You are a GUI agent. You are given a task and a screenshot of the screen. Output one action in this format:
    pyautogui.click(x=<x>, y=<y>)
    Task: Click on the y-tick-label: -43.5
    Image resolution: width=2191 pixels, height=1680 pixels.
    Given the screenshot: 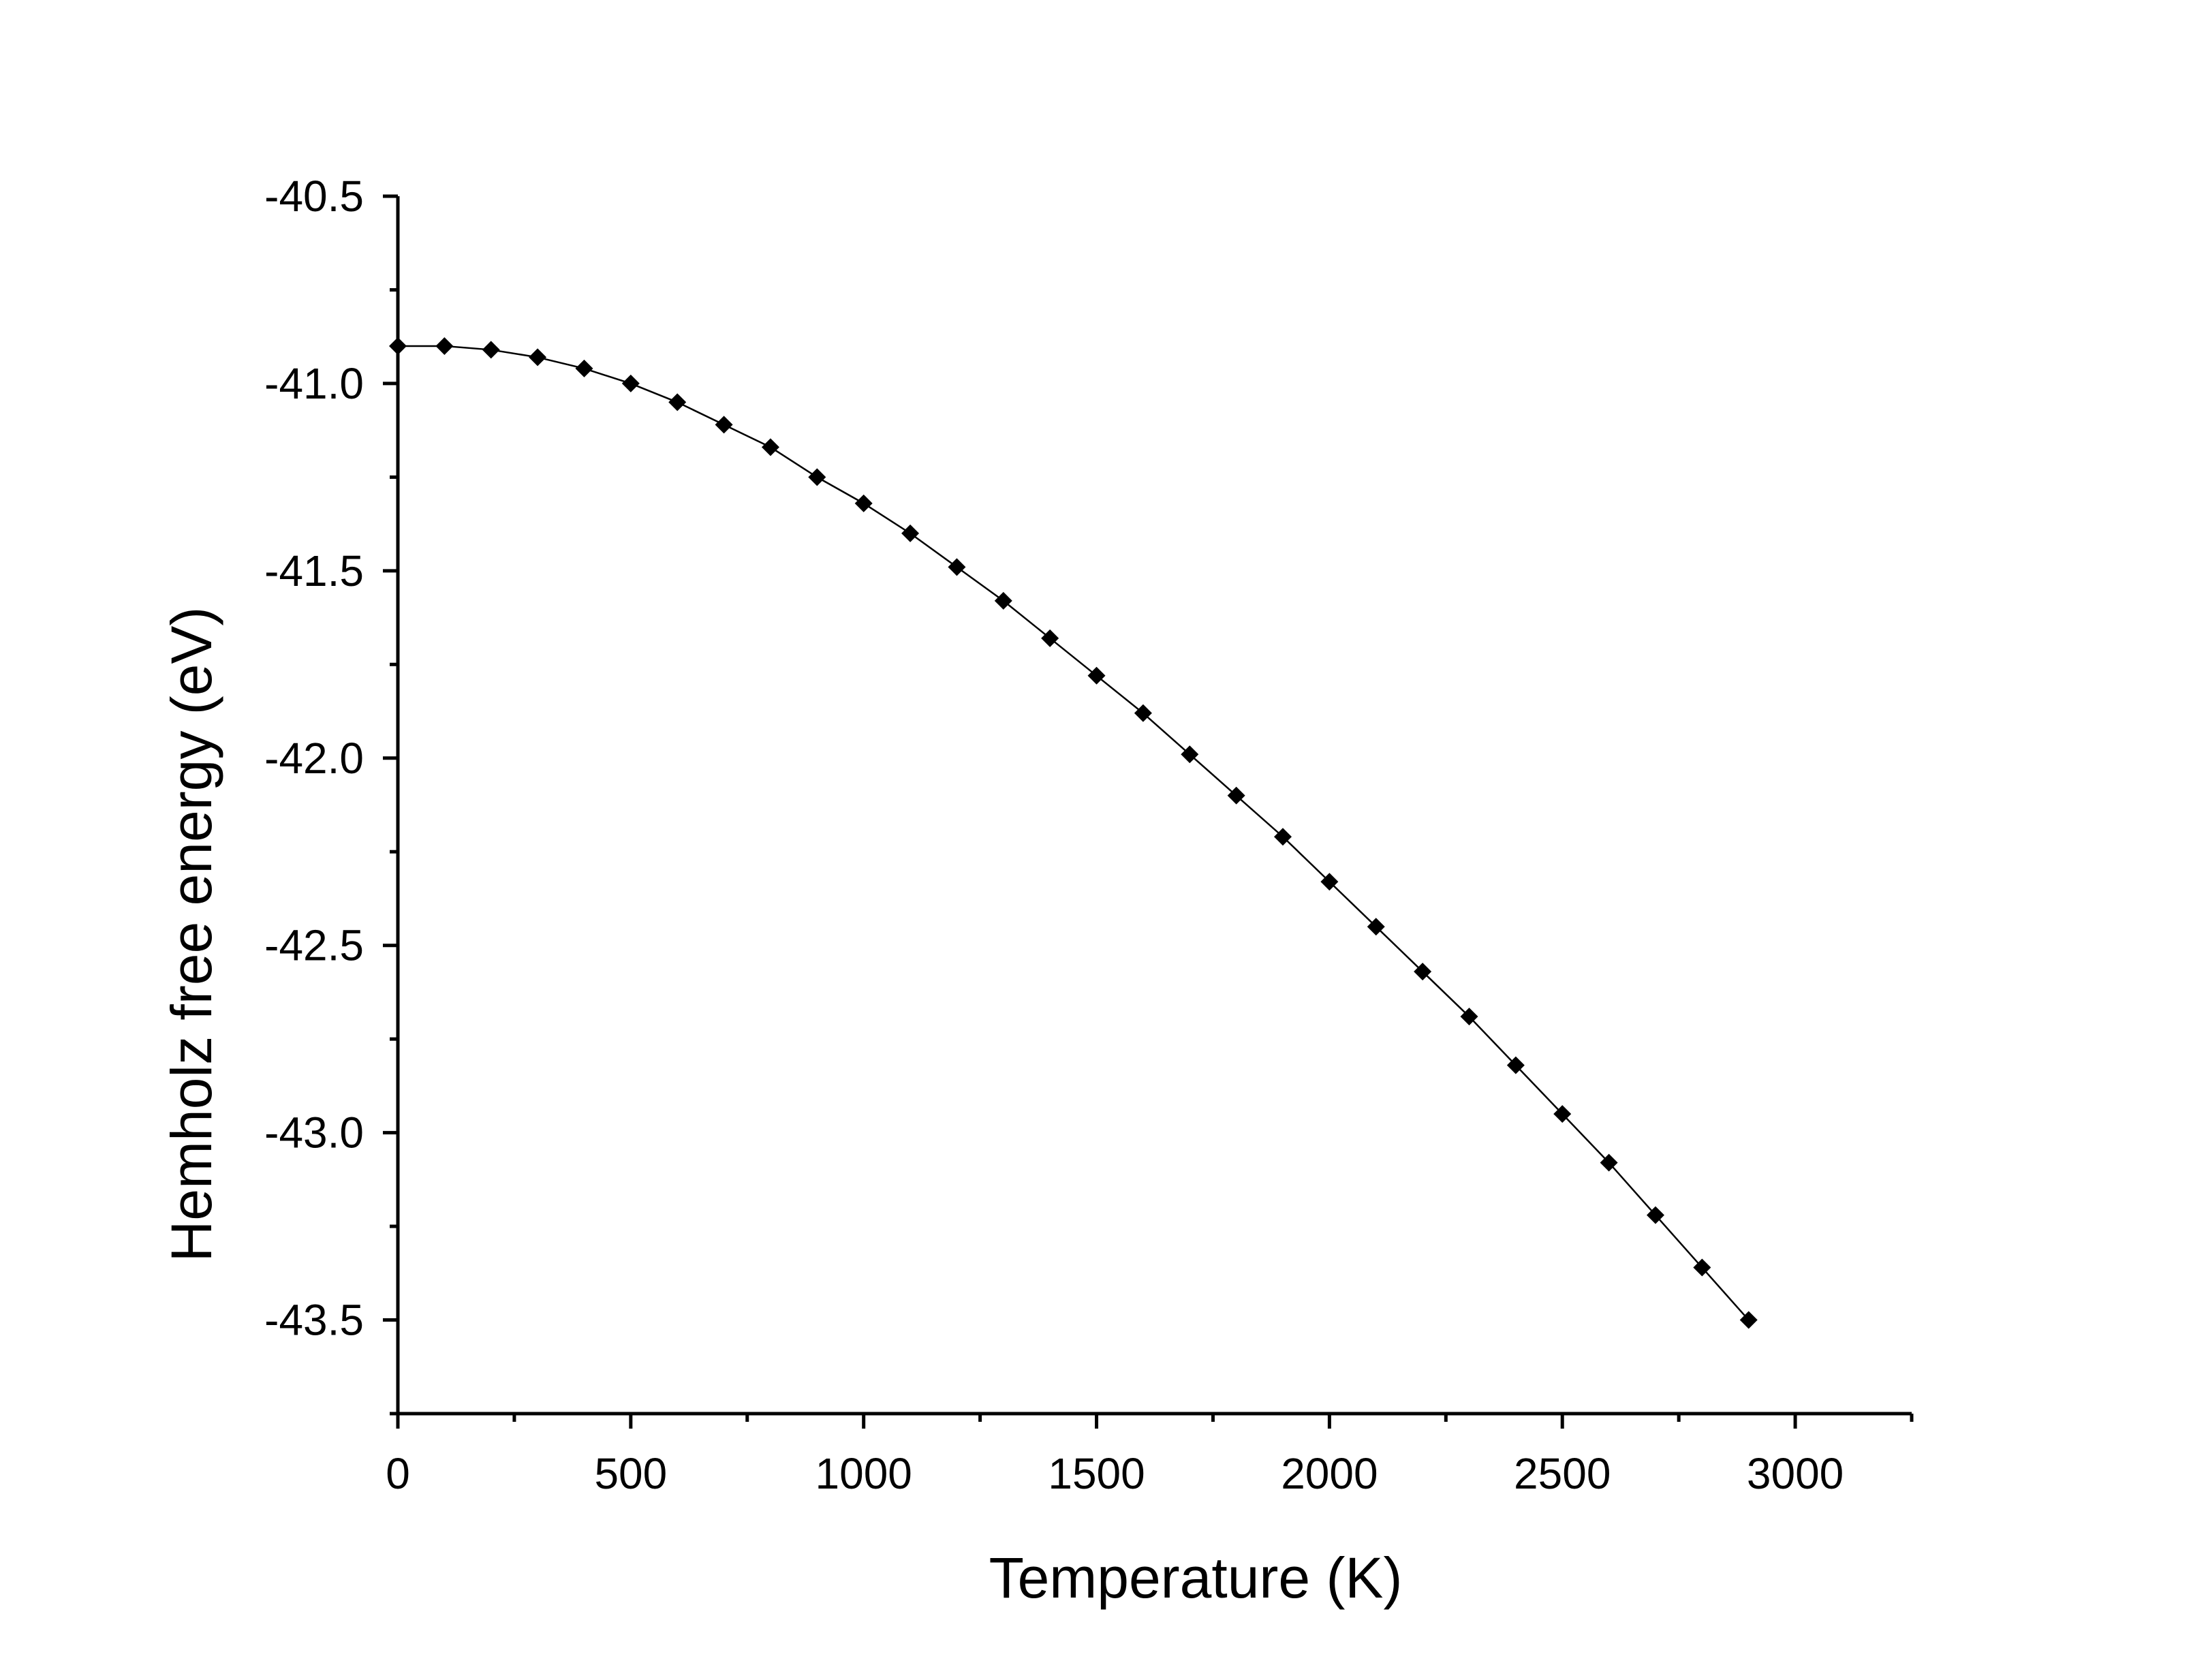 What is the action you would take?
    pyautogui.click(x=314, y=1320)
    